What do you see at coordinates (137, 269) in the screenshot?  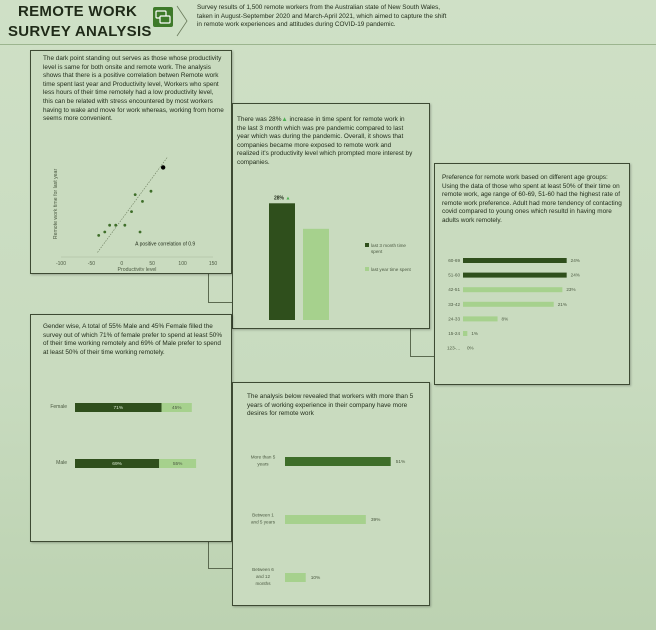 I see `x-axis-title: Productivity level` at bounding box center [137, 269].